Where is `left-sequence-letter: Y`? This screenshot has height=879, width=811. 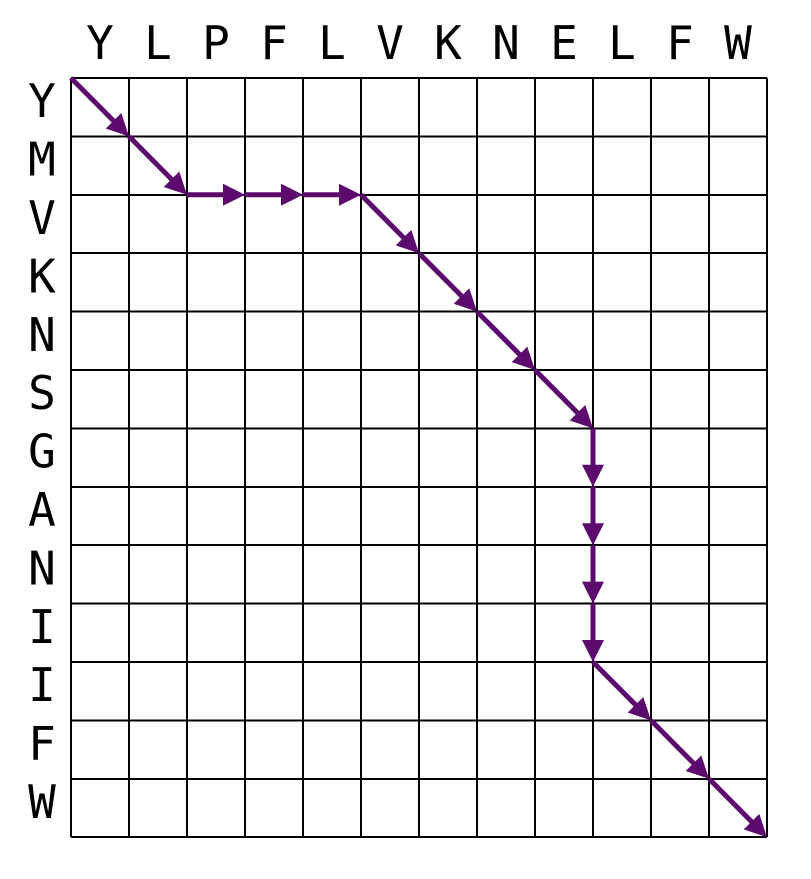 left-sequence-letter: Y is located at coordinates (42, 101).